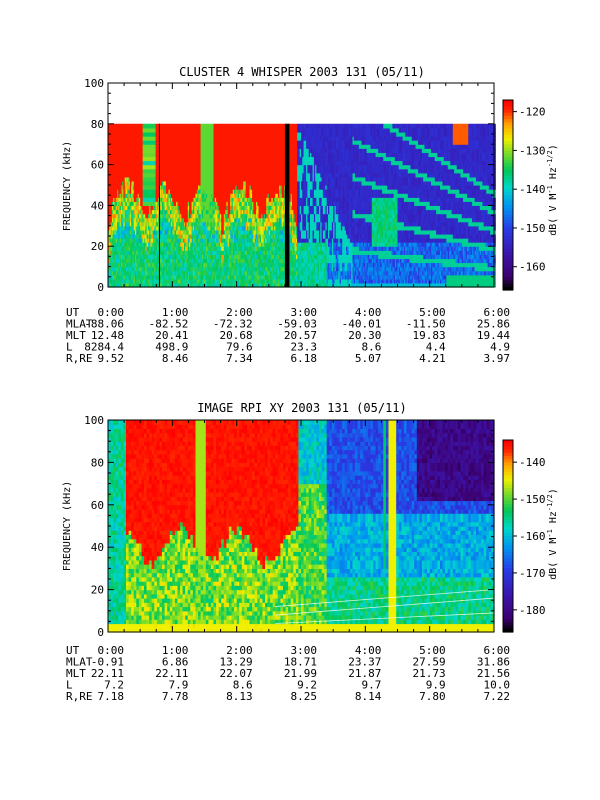  What do you see at coordinates (532, 610) in the screenshot?
I see `colorbar-tick-label: -180` at bounding box center [532, 610].